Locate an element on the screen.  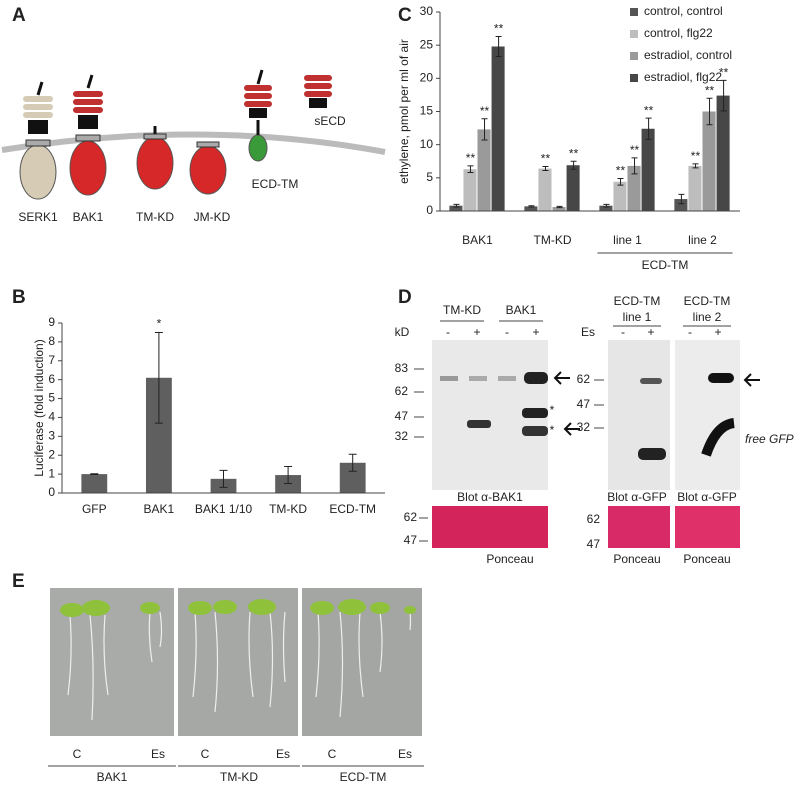
free-gfp: free GFP is located at coordinates (769, 439).